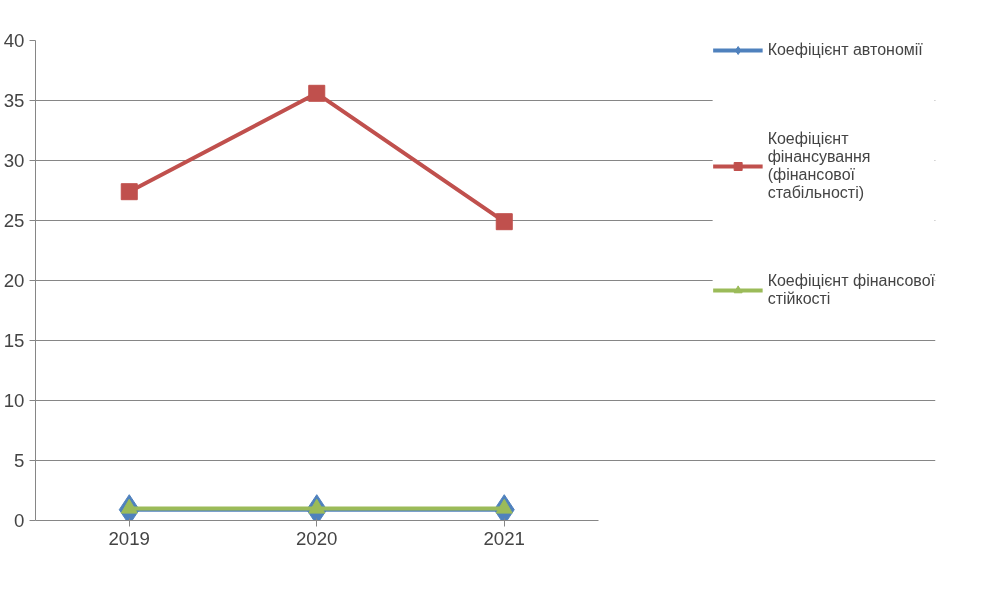 This screenshot has width=1003, height=597. What do you see at coordinates (14, 100) in the screenshot?
I see `y-tick-label: 35` at bounding box center [14, 100].